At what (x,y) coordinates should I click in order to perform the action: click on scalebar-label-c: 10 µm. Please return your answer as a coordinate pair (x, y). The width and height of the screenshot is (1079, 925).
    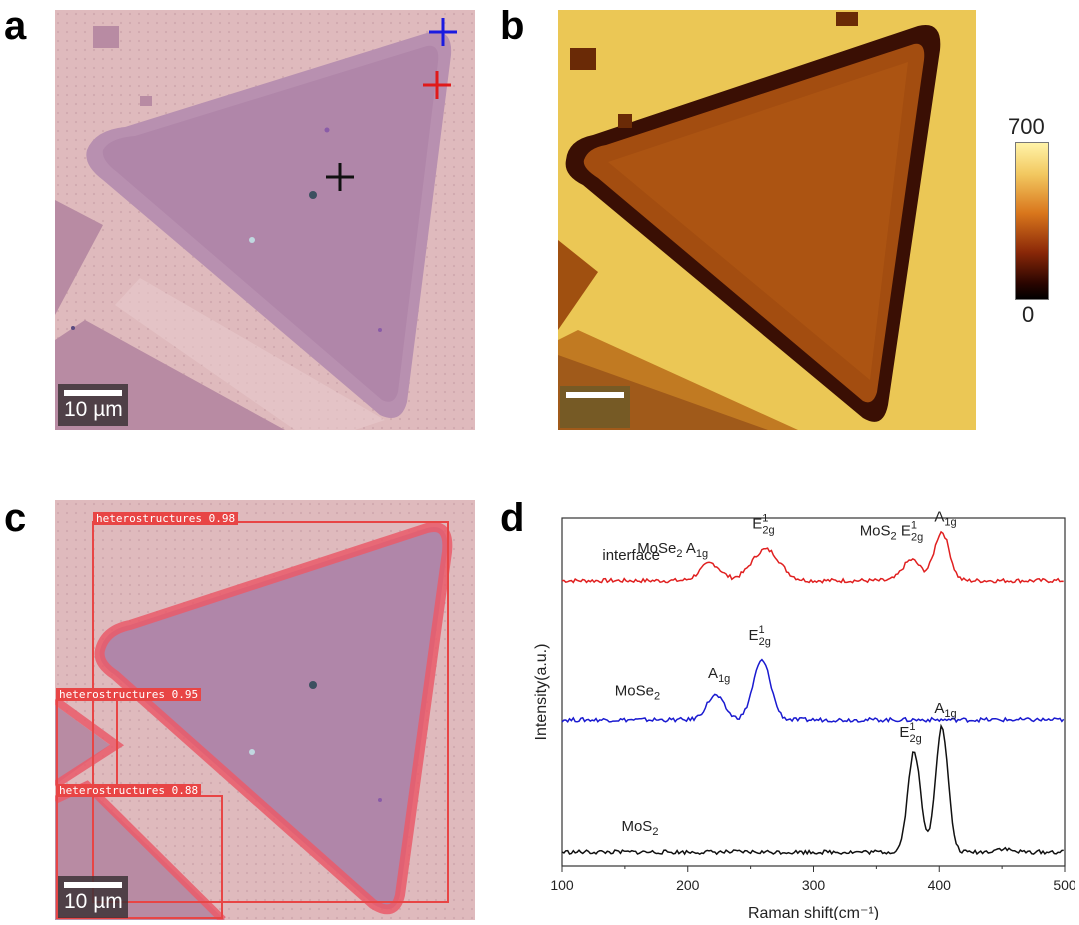
    Looking at the image, I should click on (93, 901).